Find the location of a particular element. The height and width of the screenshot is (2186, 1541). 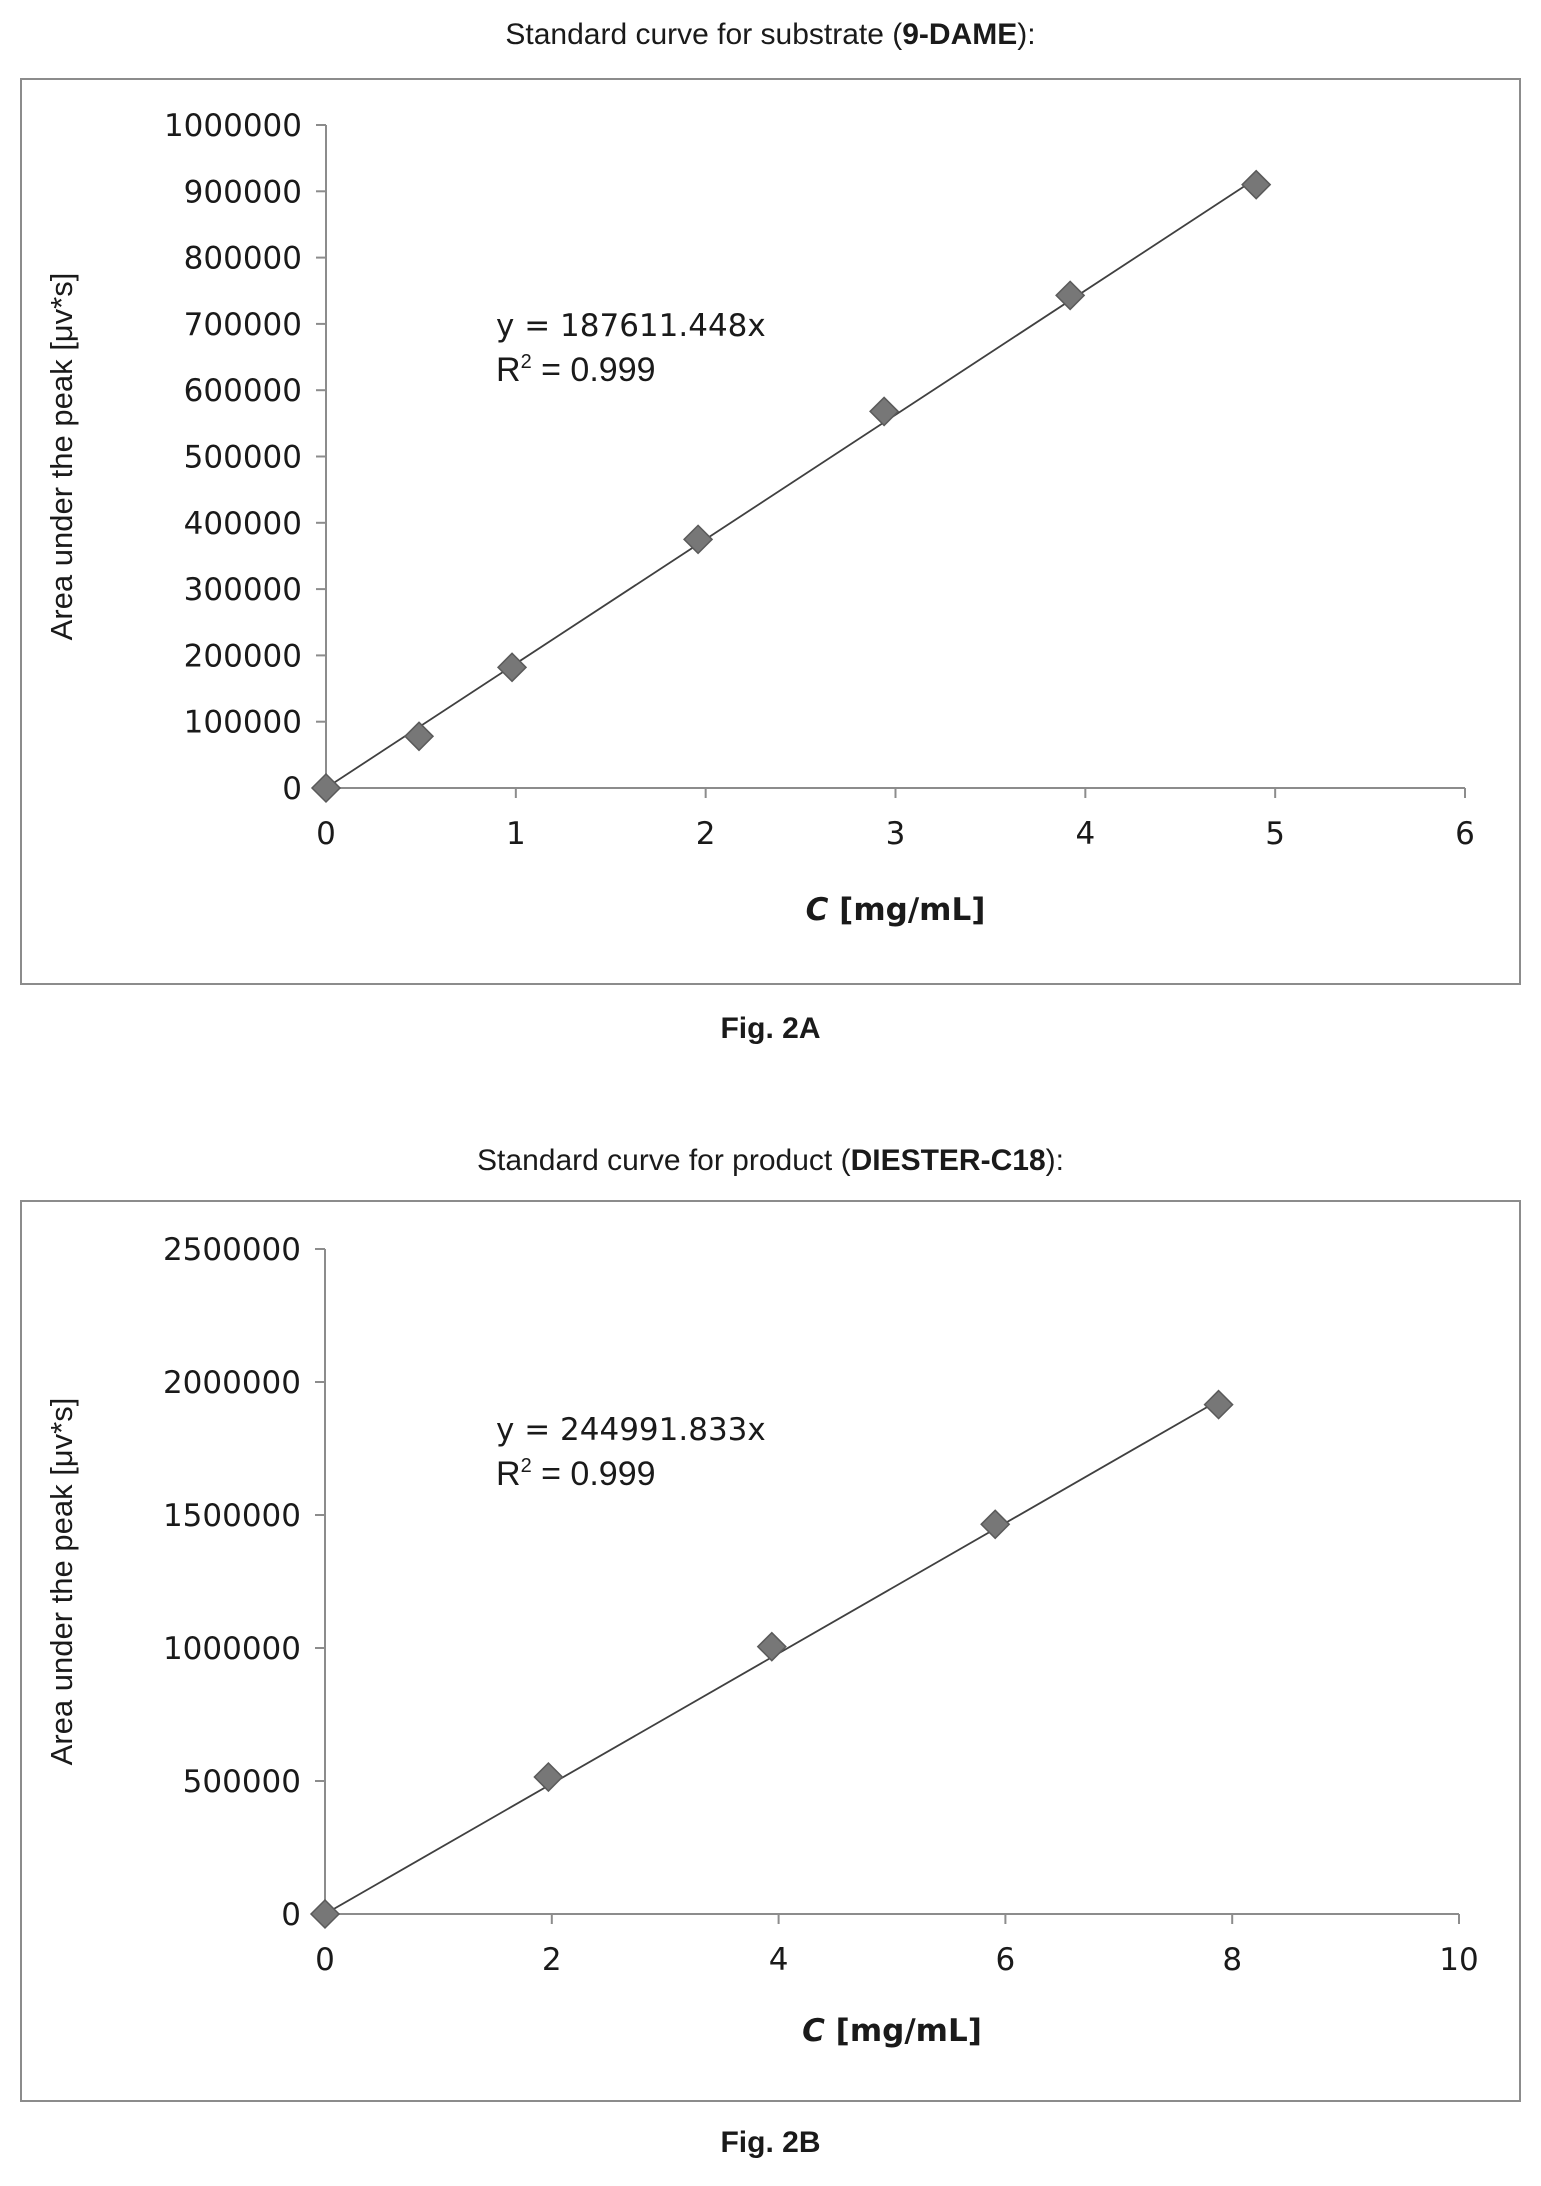

chart-a-title: Standard curve for substrate (9-DAME): is located at coordinates (770, 35).